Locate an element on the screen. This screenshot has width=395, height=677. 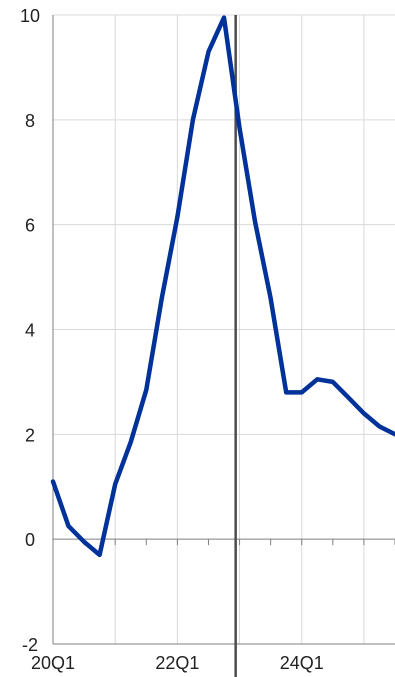
y-tick-label: 4 is located at coordinates (30, 331).